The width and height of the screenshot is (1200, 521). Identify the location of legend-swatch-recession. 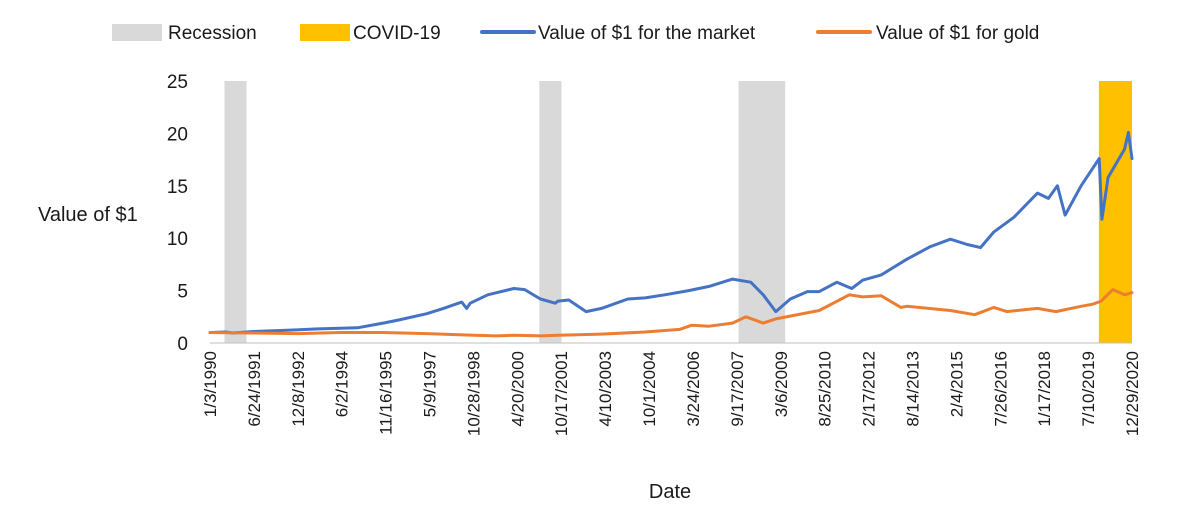
(137, 32).